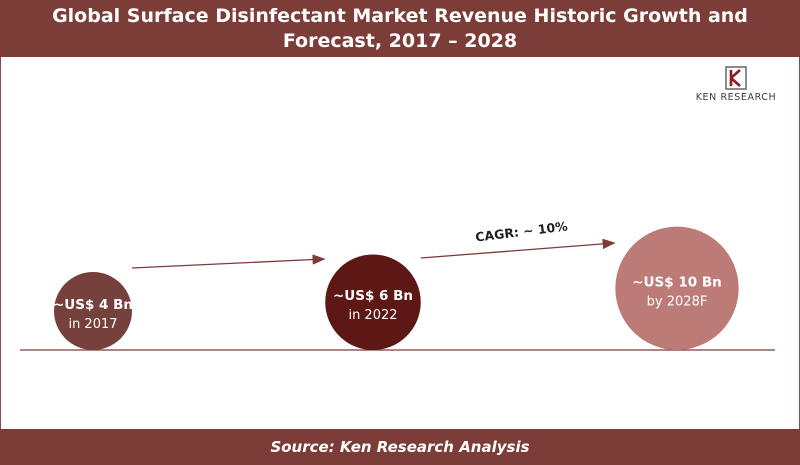 The image size is (800, 465). Describe the element at coordinates (736, 78) in the screenshot. I see `ken-research-logo-icon` at that location.